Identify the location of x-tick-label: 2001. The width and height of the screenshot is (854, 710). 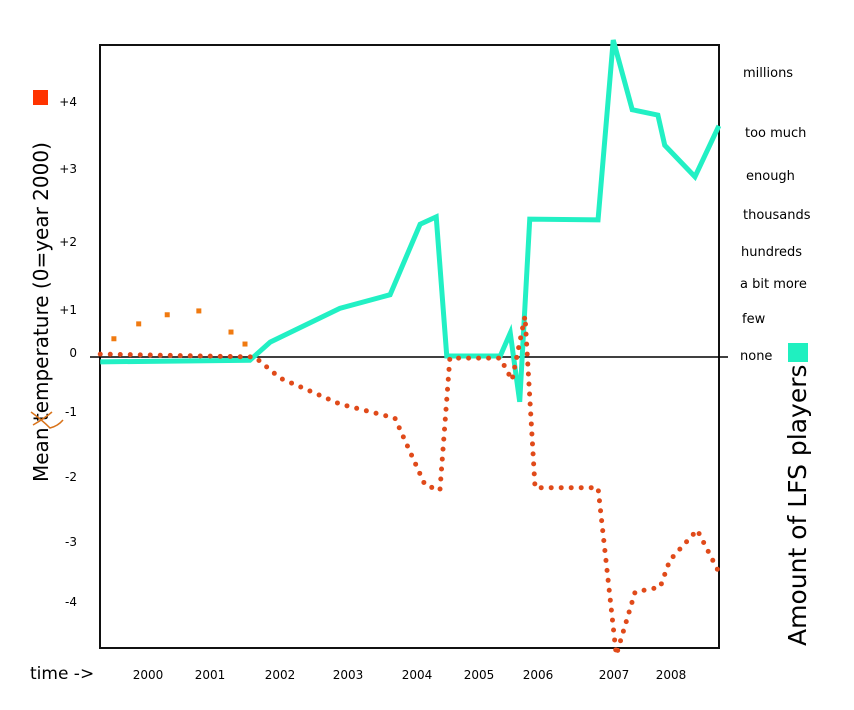
(210, 675).